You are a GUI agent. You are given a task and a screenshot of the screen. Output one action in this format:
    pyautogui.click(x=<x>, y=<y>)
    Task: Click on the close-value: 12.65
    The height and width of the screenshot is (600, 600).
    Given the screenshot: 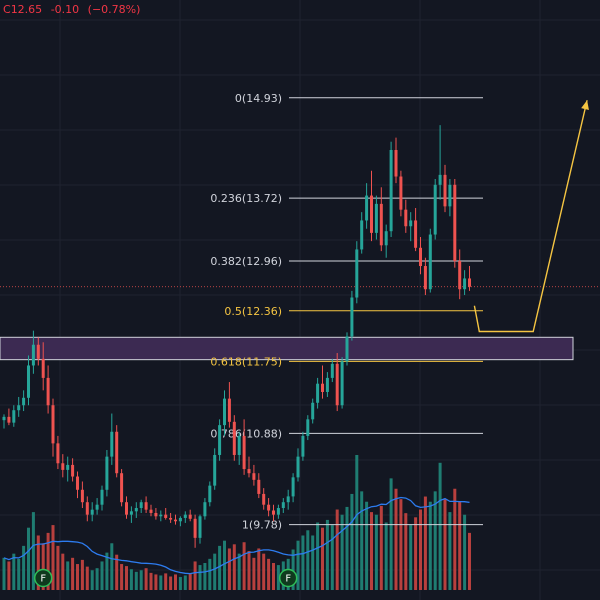 What is the action you would take?
    pyautogui.click(x=26, y=9)
    